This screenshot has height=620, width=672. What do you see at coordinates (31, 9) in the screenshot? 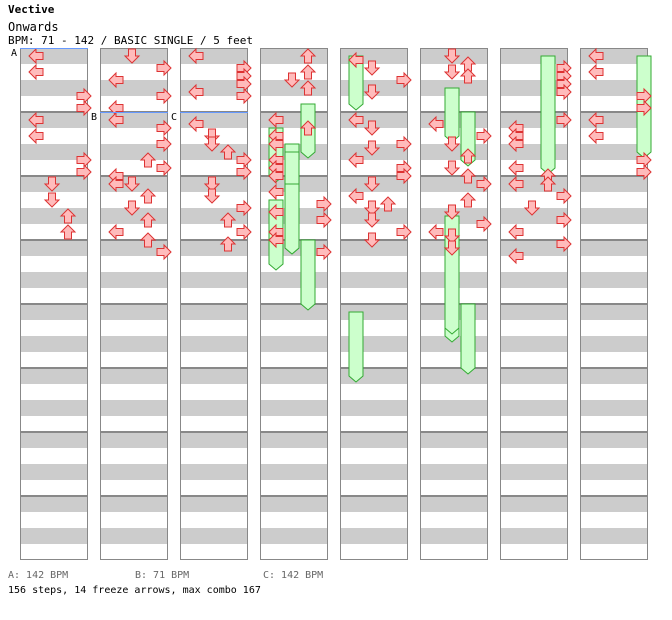
I see `artist-name: Vective` at bounding box center [31, 9].